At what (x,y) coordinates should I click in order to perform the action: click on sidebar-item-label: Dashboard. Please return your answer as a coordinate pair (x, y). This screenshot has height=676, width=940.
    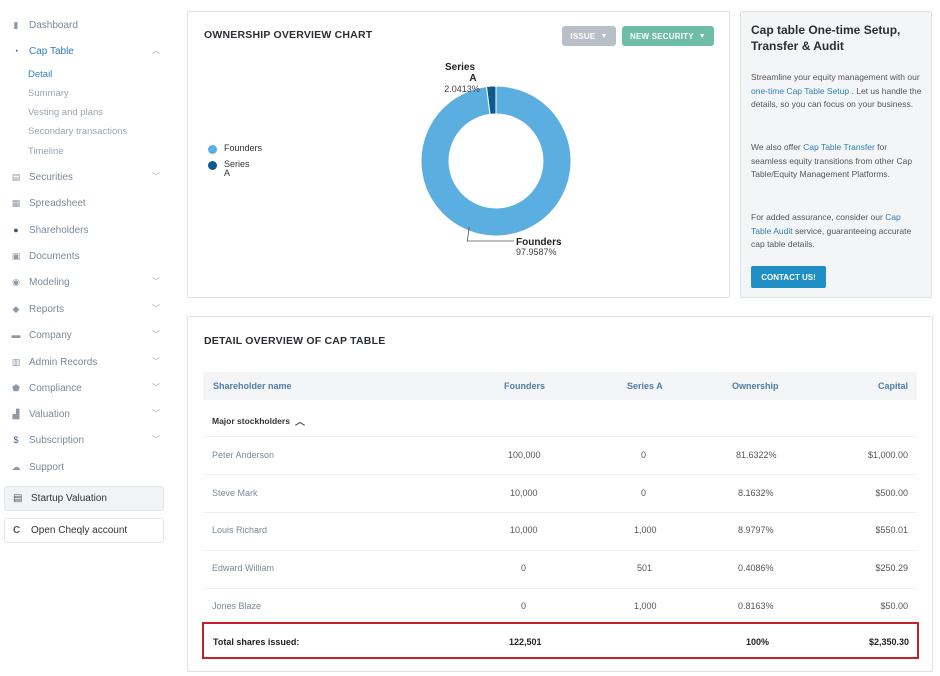
    Looking at the image, I should click on (53, 25).